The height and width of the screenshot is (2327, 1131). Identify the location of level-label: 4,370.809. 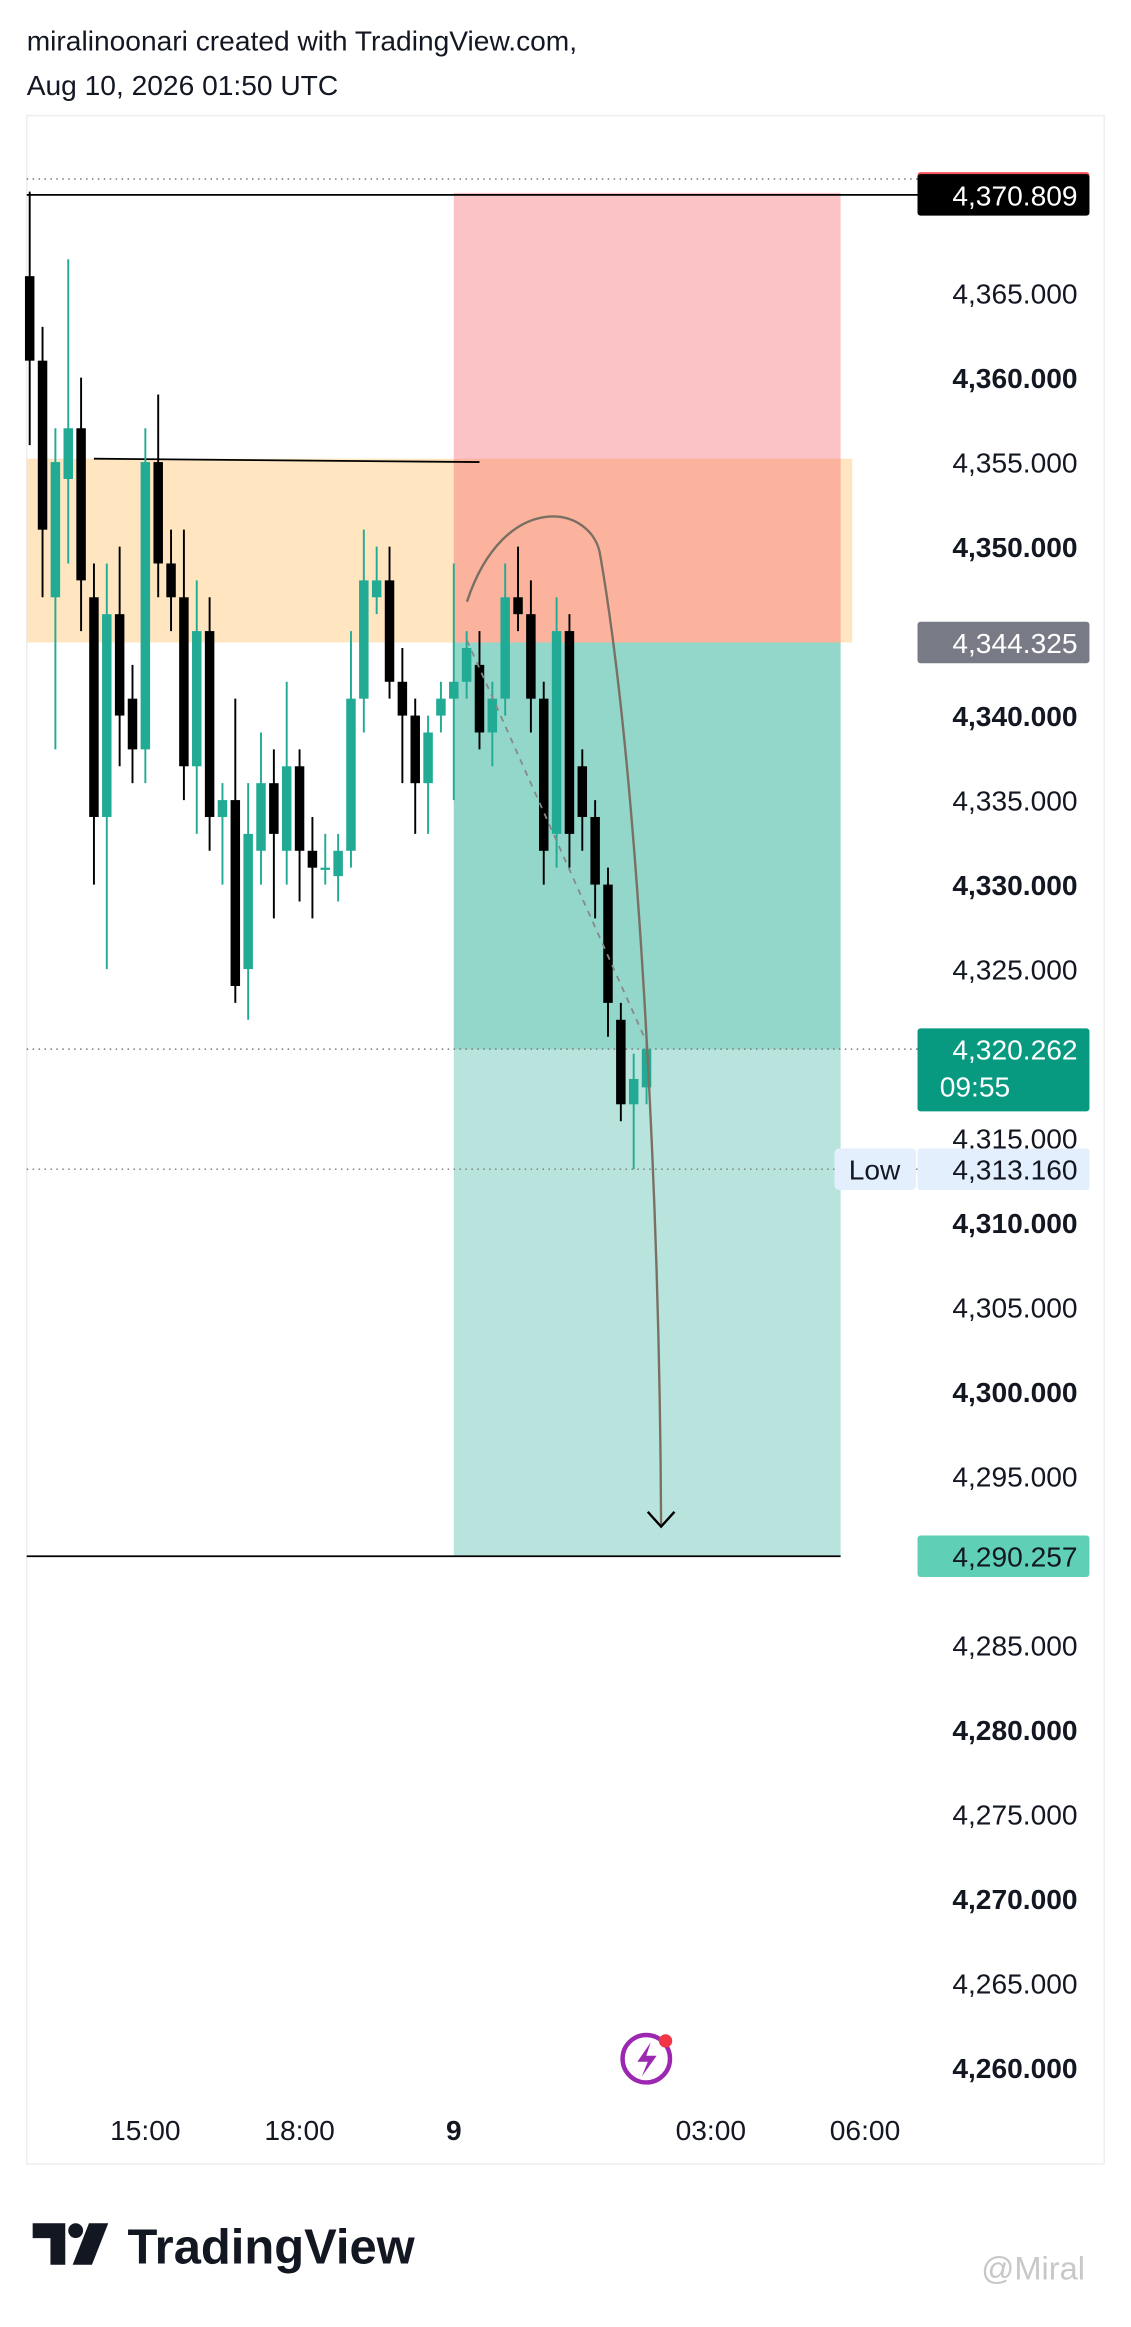
(1014, 195).